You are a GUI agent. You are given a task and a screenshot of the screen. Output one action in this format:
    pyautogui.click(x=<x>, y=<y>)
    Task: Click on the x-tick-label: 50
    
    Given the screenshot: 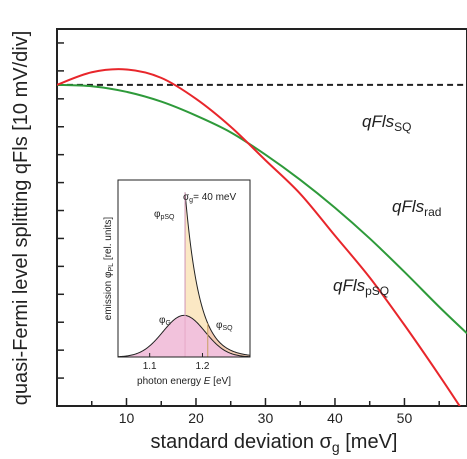 What is the action you would take?
    pyautogui.click(x=405, y=418)
    